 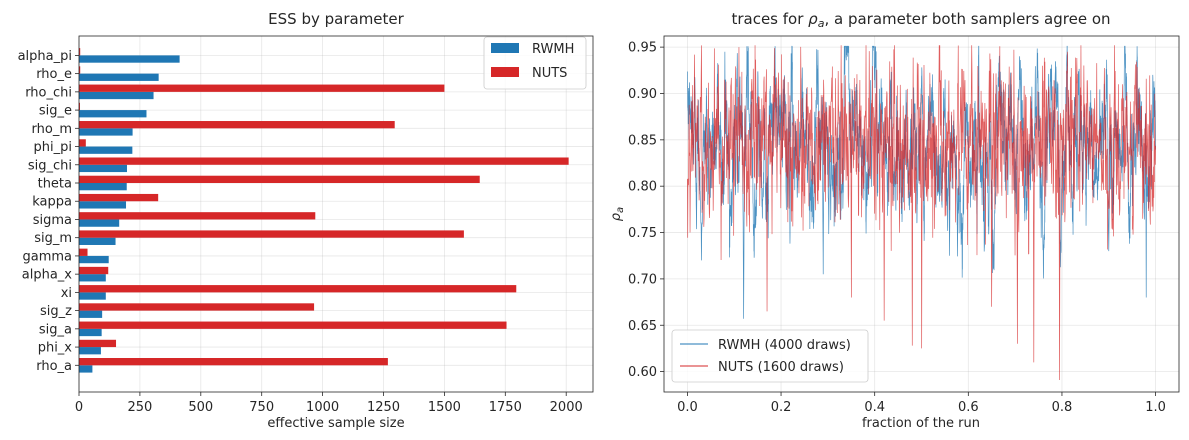 I want to click on right-title-symbol: ρ, so click(x=813, y=19).